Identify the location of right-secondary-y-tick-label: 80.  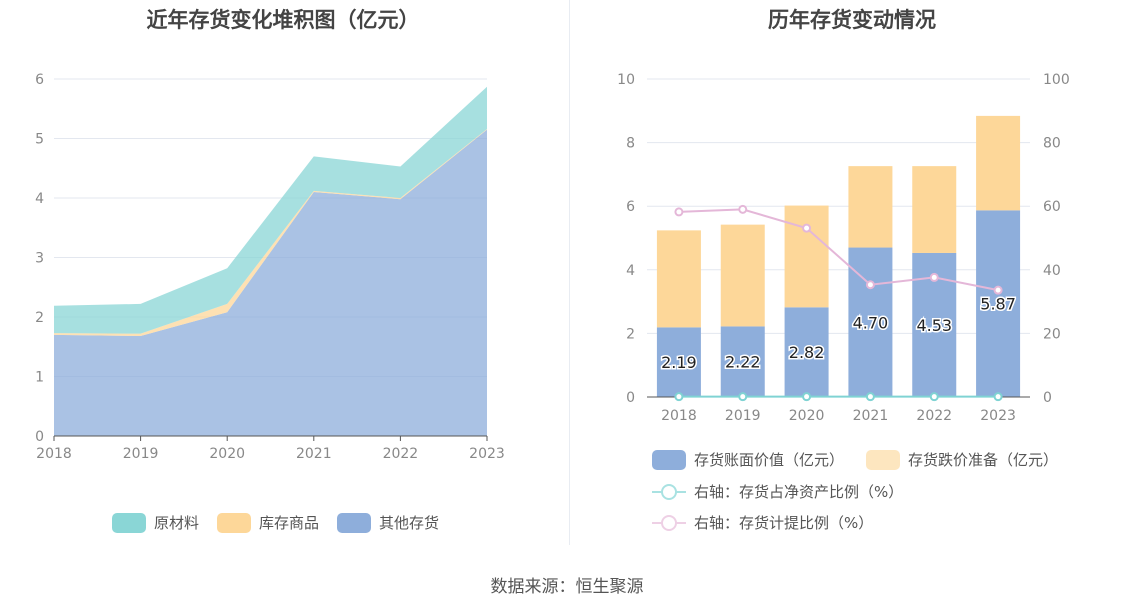
(1052, 144).